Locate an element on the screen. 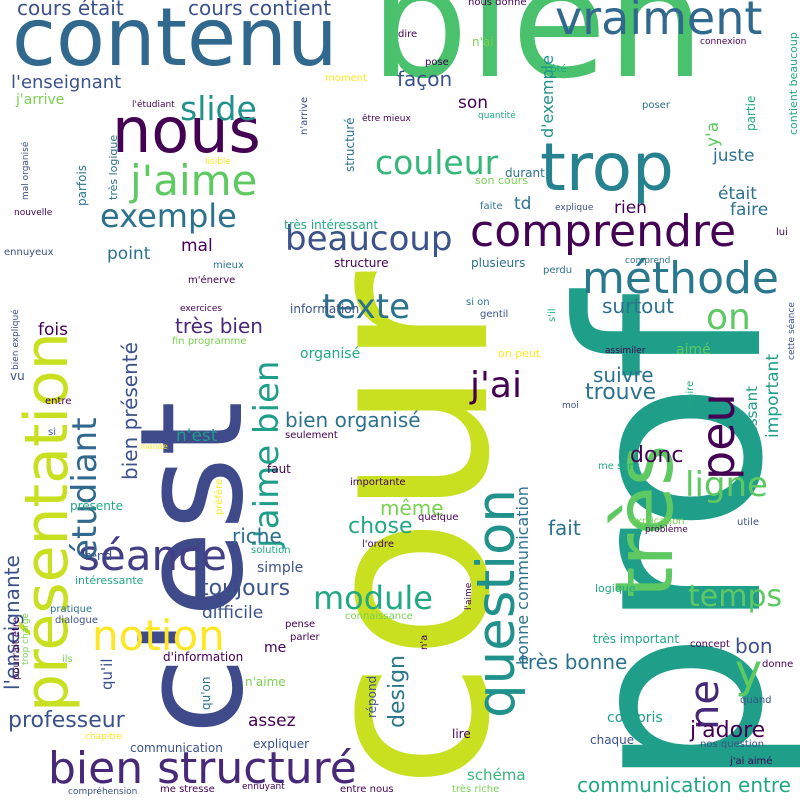  word-donne: donne is located at coordinates (778, 664).